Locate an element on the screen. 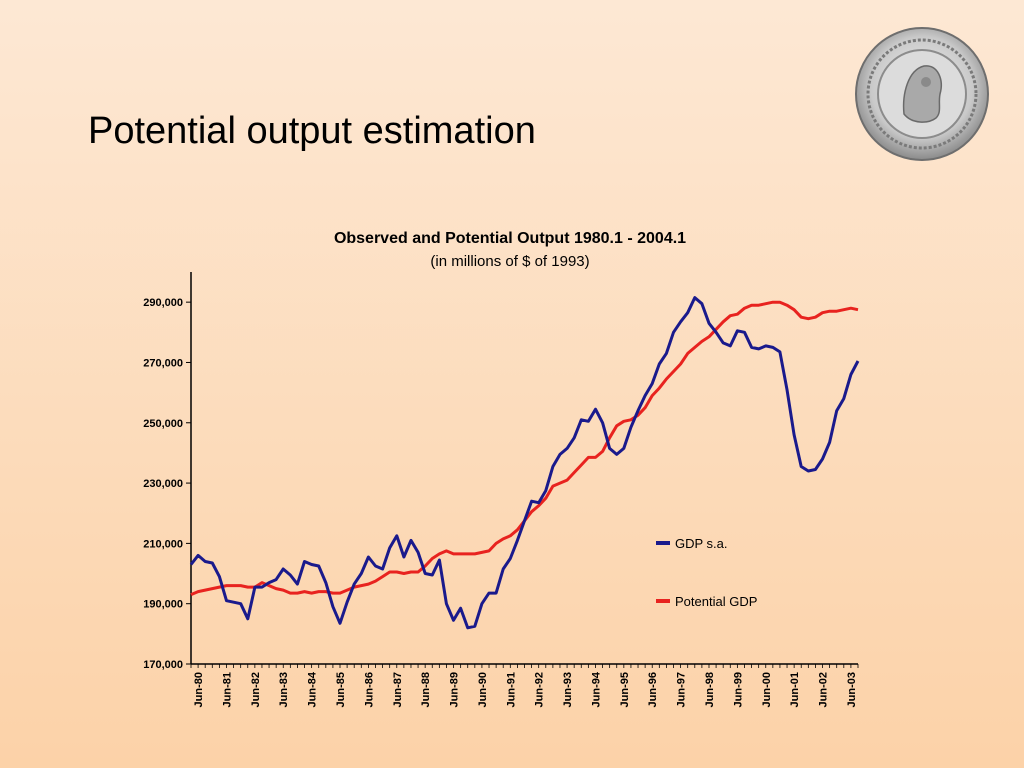 This screenshot has width=1024, height=768. x-tick-label: Jun-84 is located at coordinates (313, 689).